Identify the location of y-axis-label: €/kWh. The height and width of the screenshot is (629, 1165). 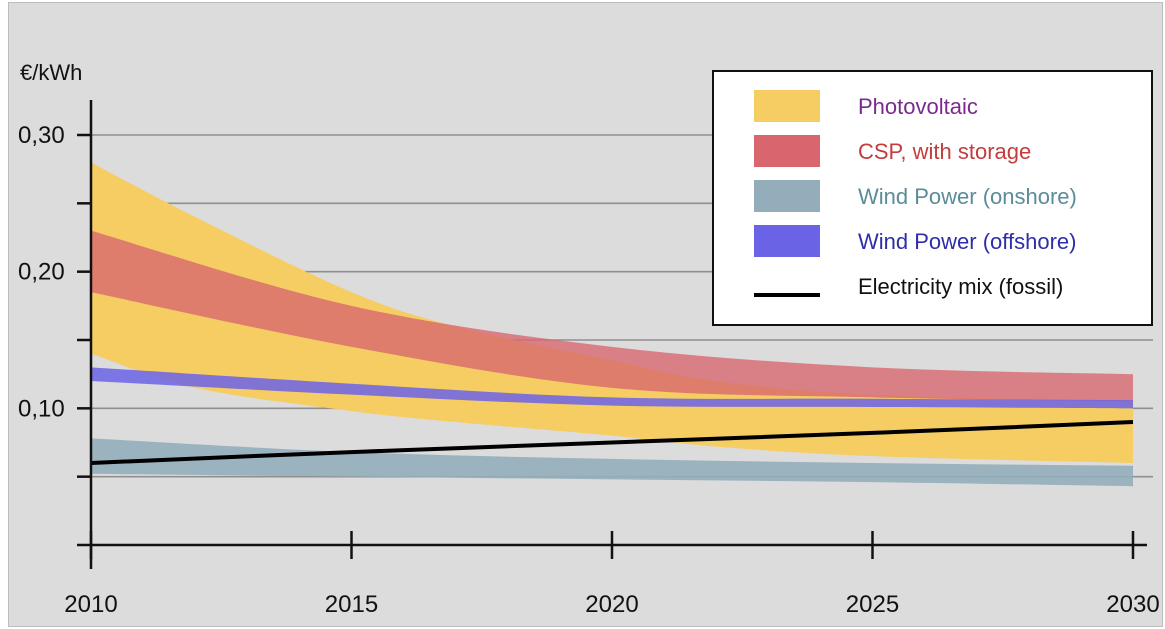
(51, 72).